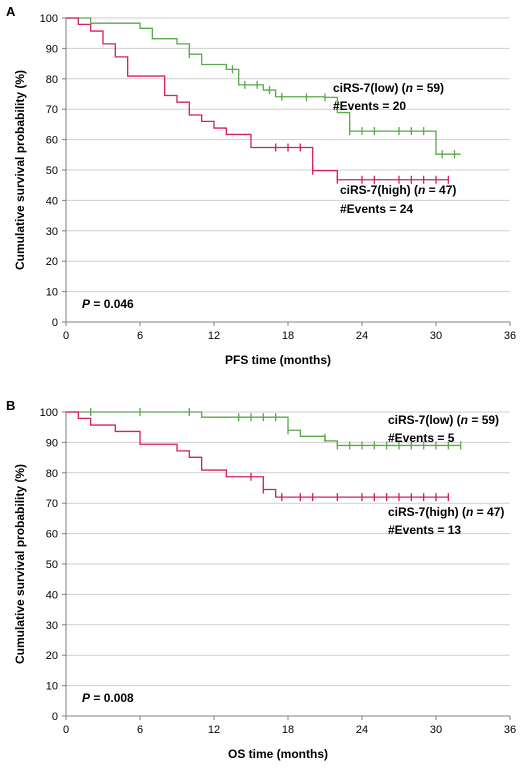 The width and height of the screenshot is (520, 768). What do you see at coordinates (10, 405) in the screenshot?
I see `panel-letter: B` at bounding box center [10, 405].